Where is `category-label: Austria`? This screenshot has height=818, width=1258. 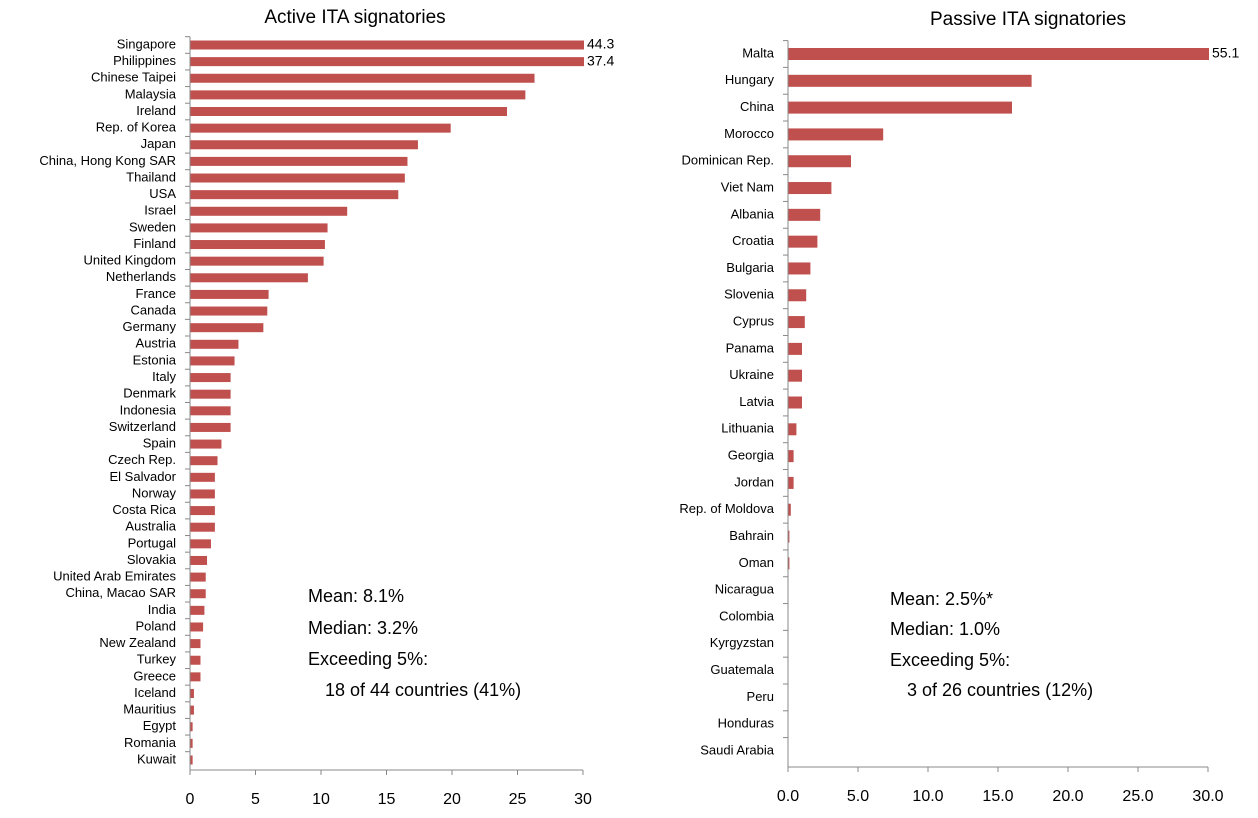
category-label: Austria is located at coordinates (156, 343).